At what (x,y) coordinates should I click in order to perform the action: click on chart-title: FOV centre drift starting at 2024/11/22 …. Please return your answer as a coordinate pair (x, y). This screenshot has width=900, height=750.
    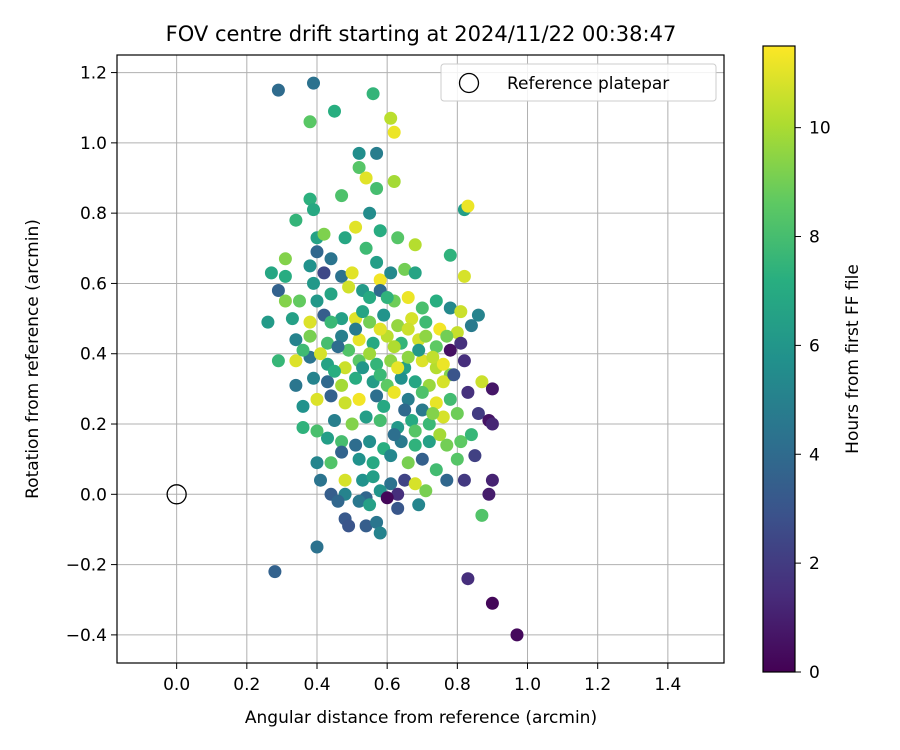
    Looking at the image, I should click on (421, 34).